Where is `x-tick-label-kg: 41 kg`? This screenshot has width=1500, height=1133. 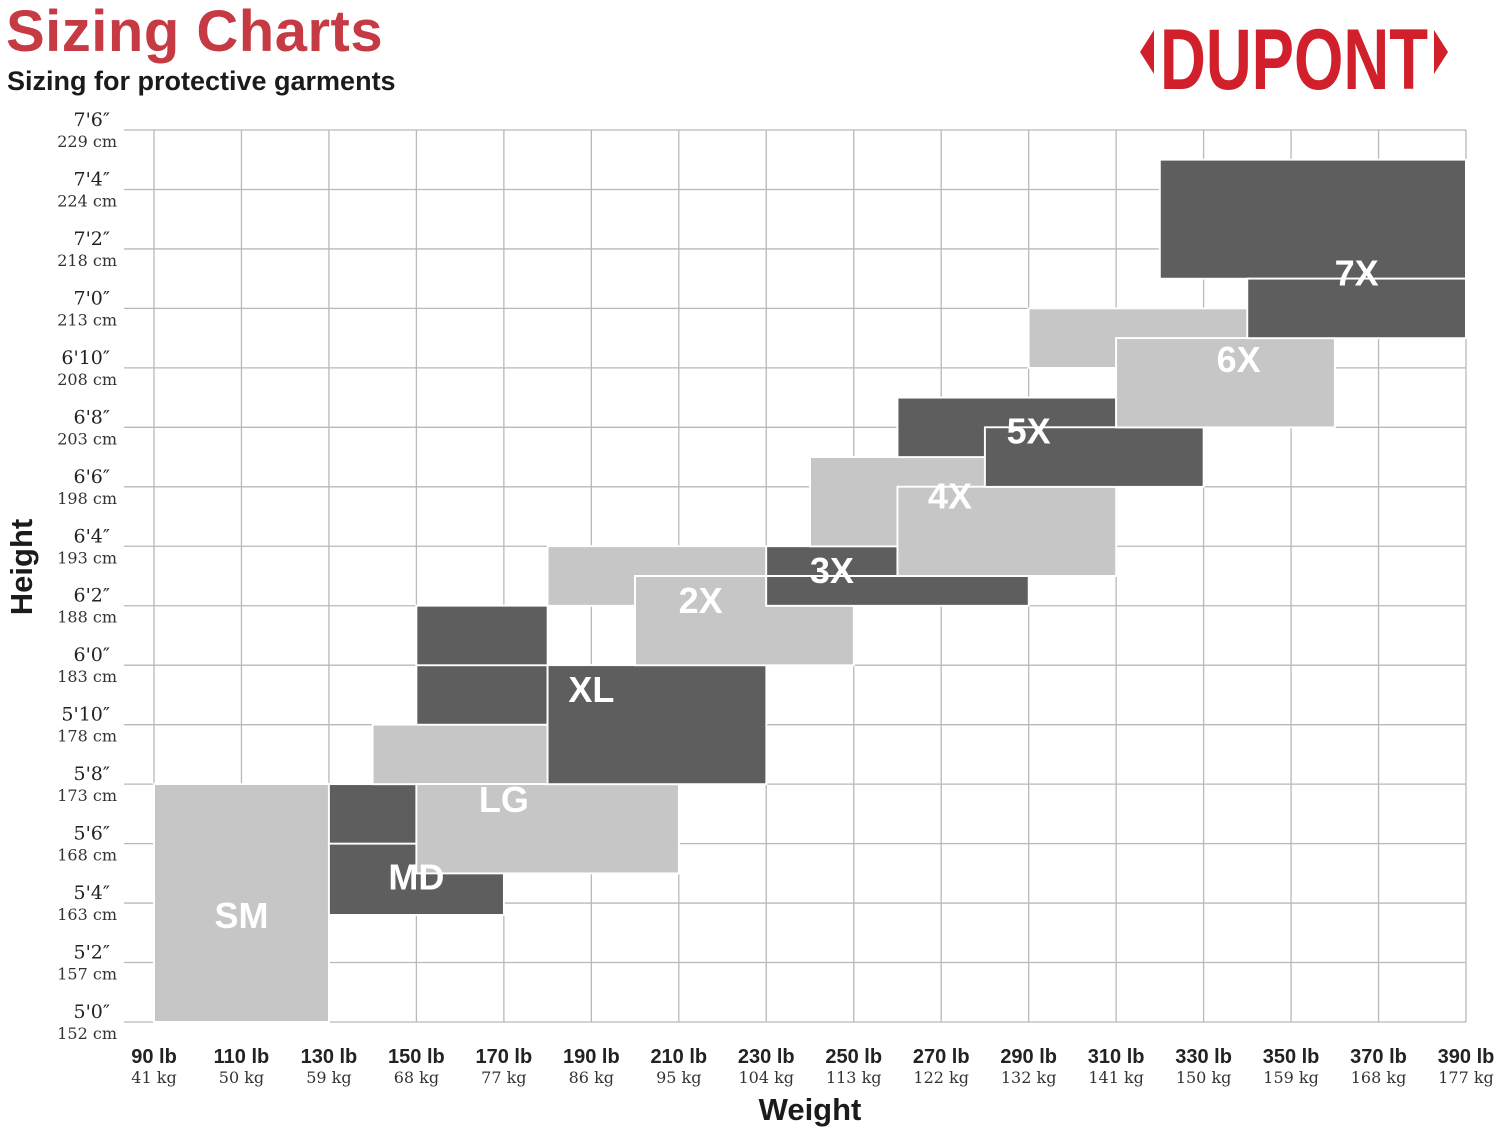 x-tick-label-kg: 41 kg is located at coordinates (153, 1077).